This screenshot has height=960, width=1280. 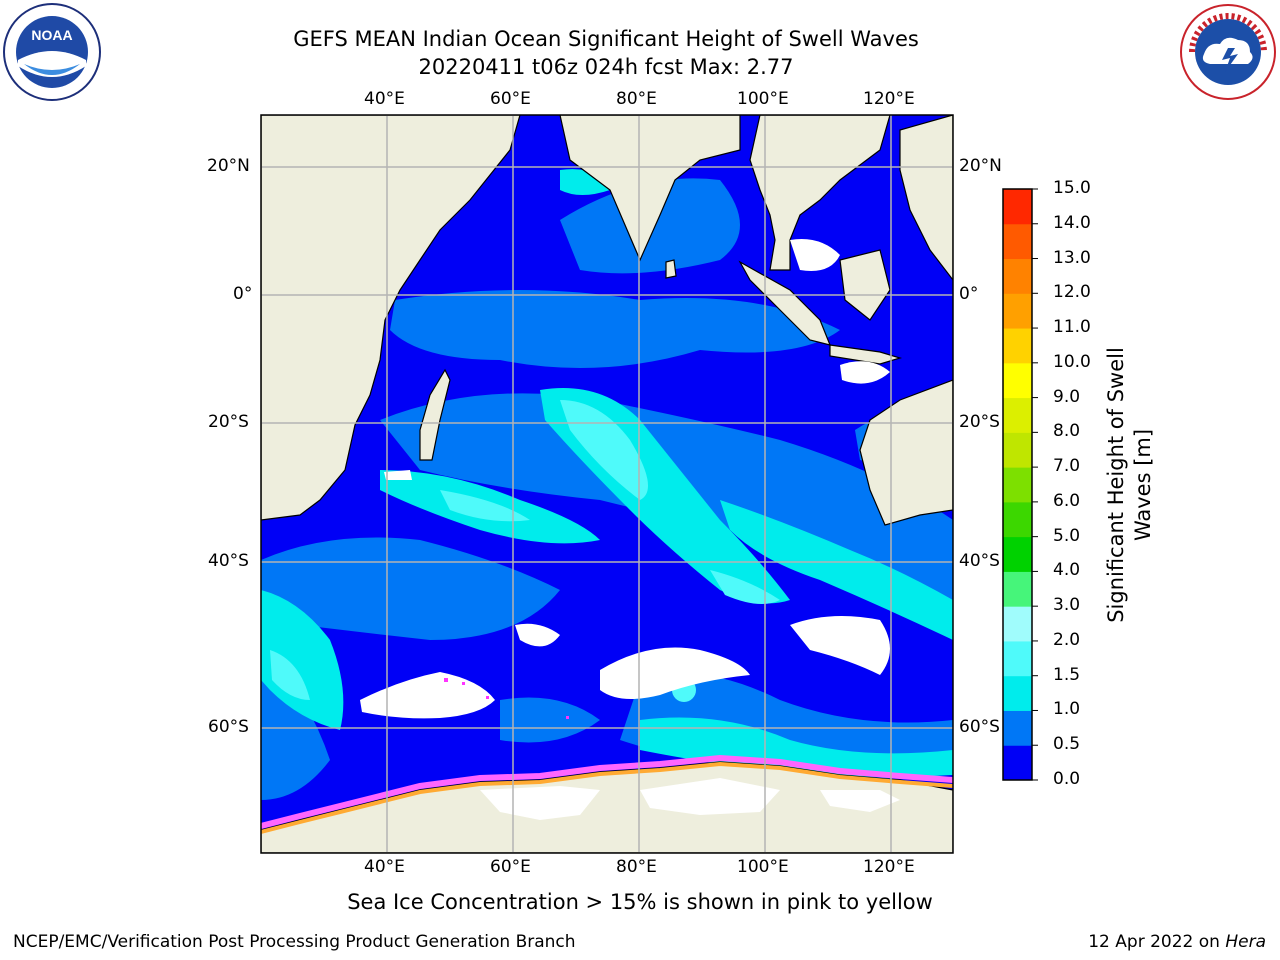 What do you see at coordinates (1072, 222) in the screenshot?
I see `colorbar-tick-label: 14.0` at bounding box center [1072, 222].